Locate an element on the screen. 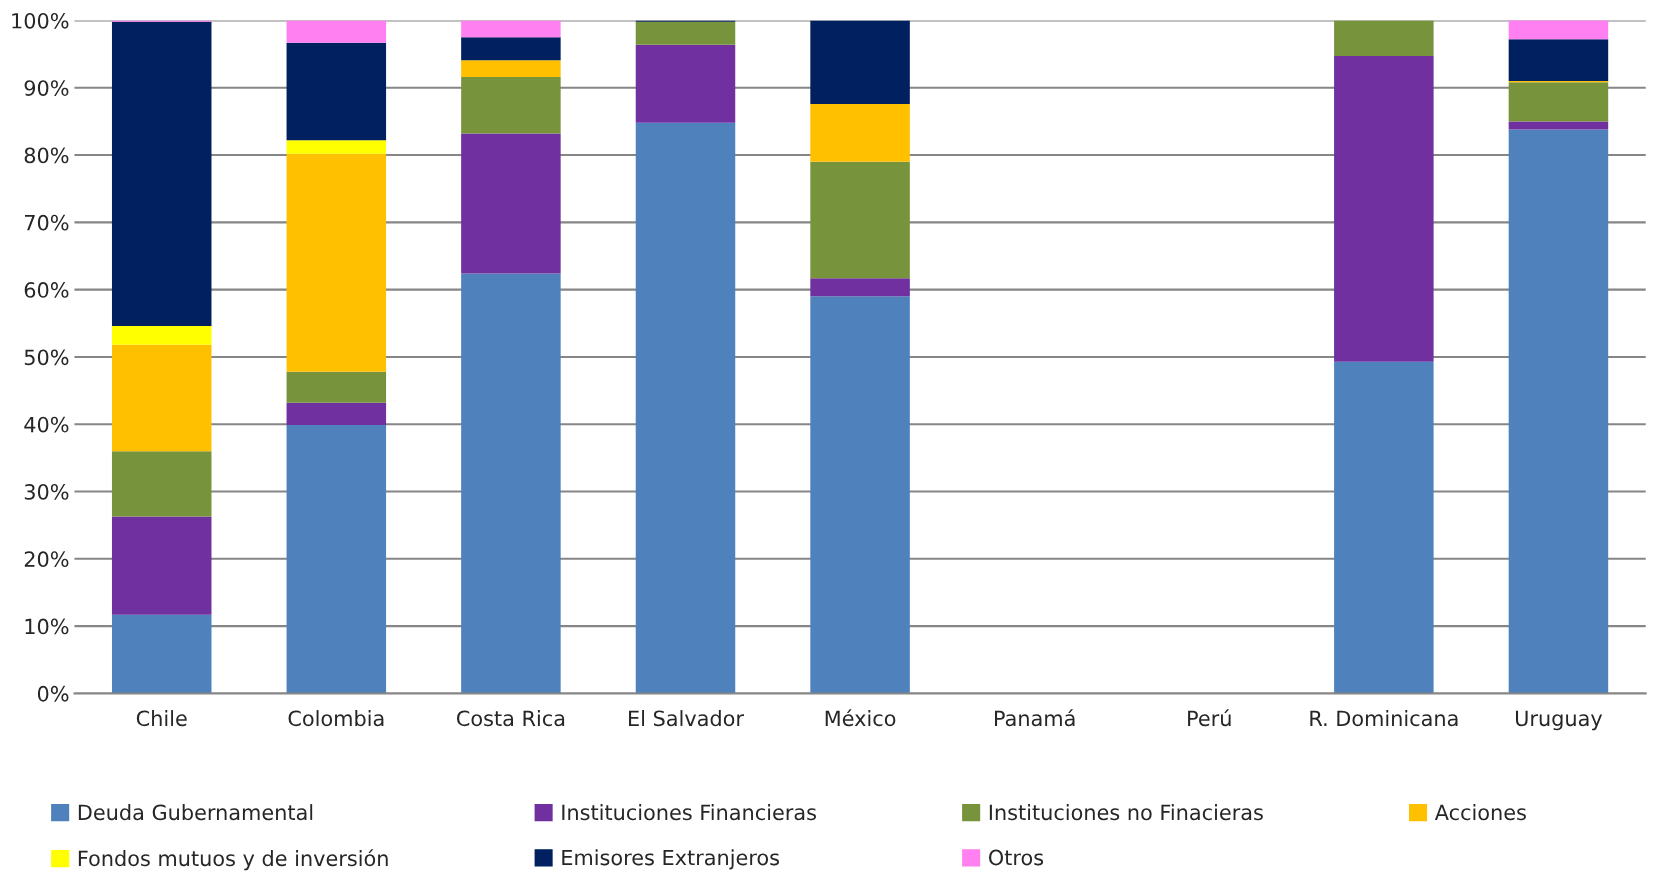 Image resolution: width=1654 pixels, height=889 pixels. legend-label: Fondos mutuos y de inversión is located at coordinates (233, 860).